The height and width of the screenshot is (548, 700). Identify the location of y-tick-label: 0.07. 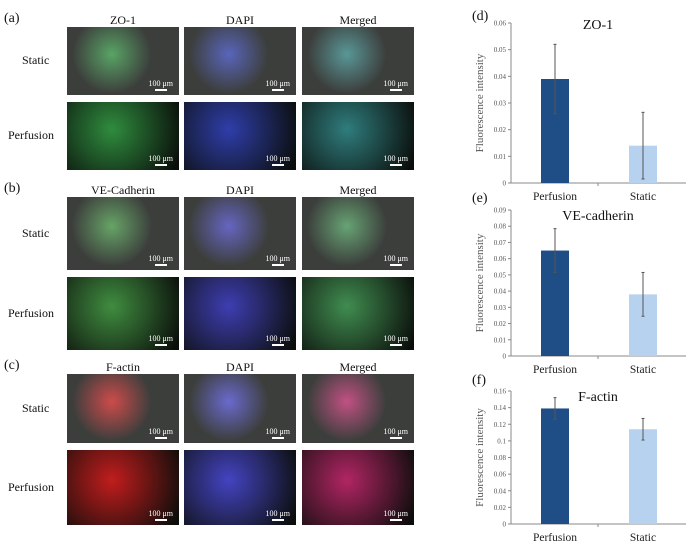
(500, 243).